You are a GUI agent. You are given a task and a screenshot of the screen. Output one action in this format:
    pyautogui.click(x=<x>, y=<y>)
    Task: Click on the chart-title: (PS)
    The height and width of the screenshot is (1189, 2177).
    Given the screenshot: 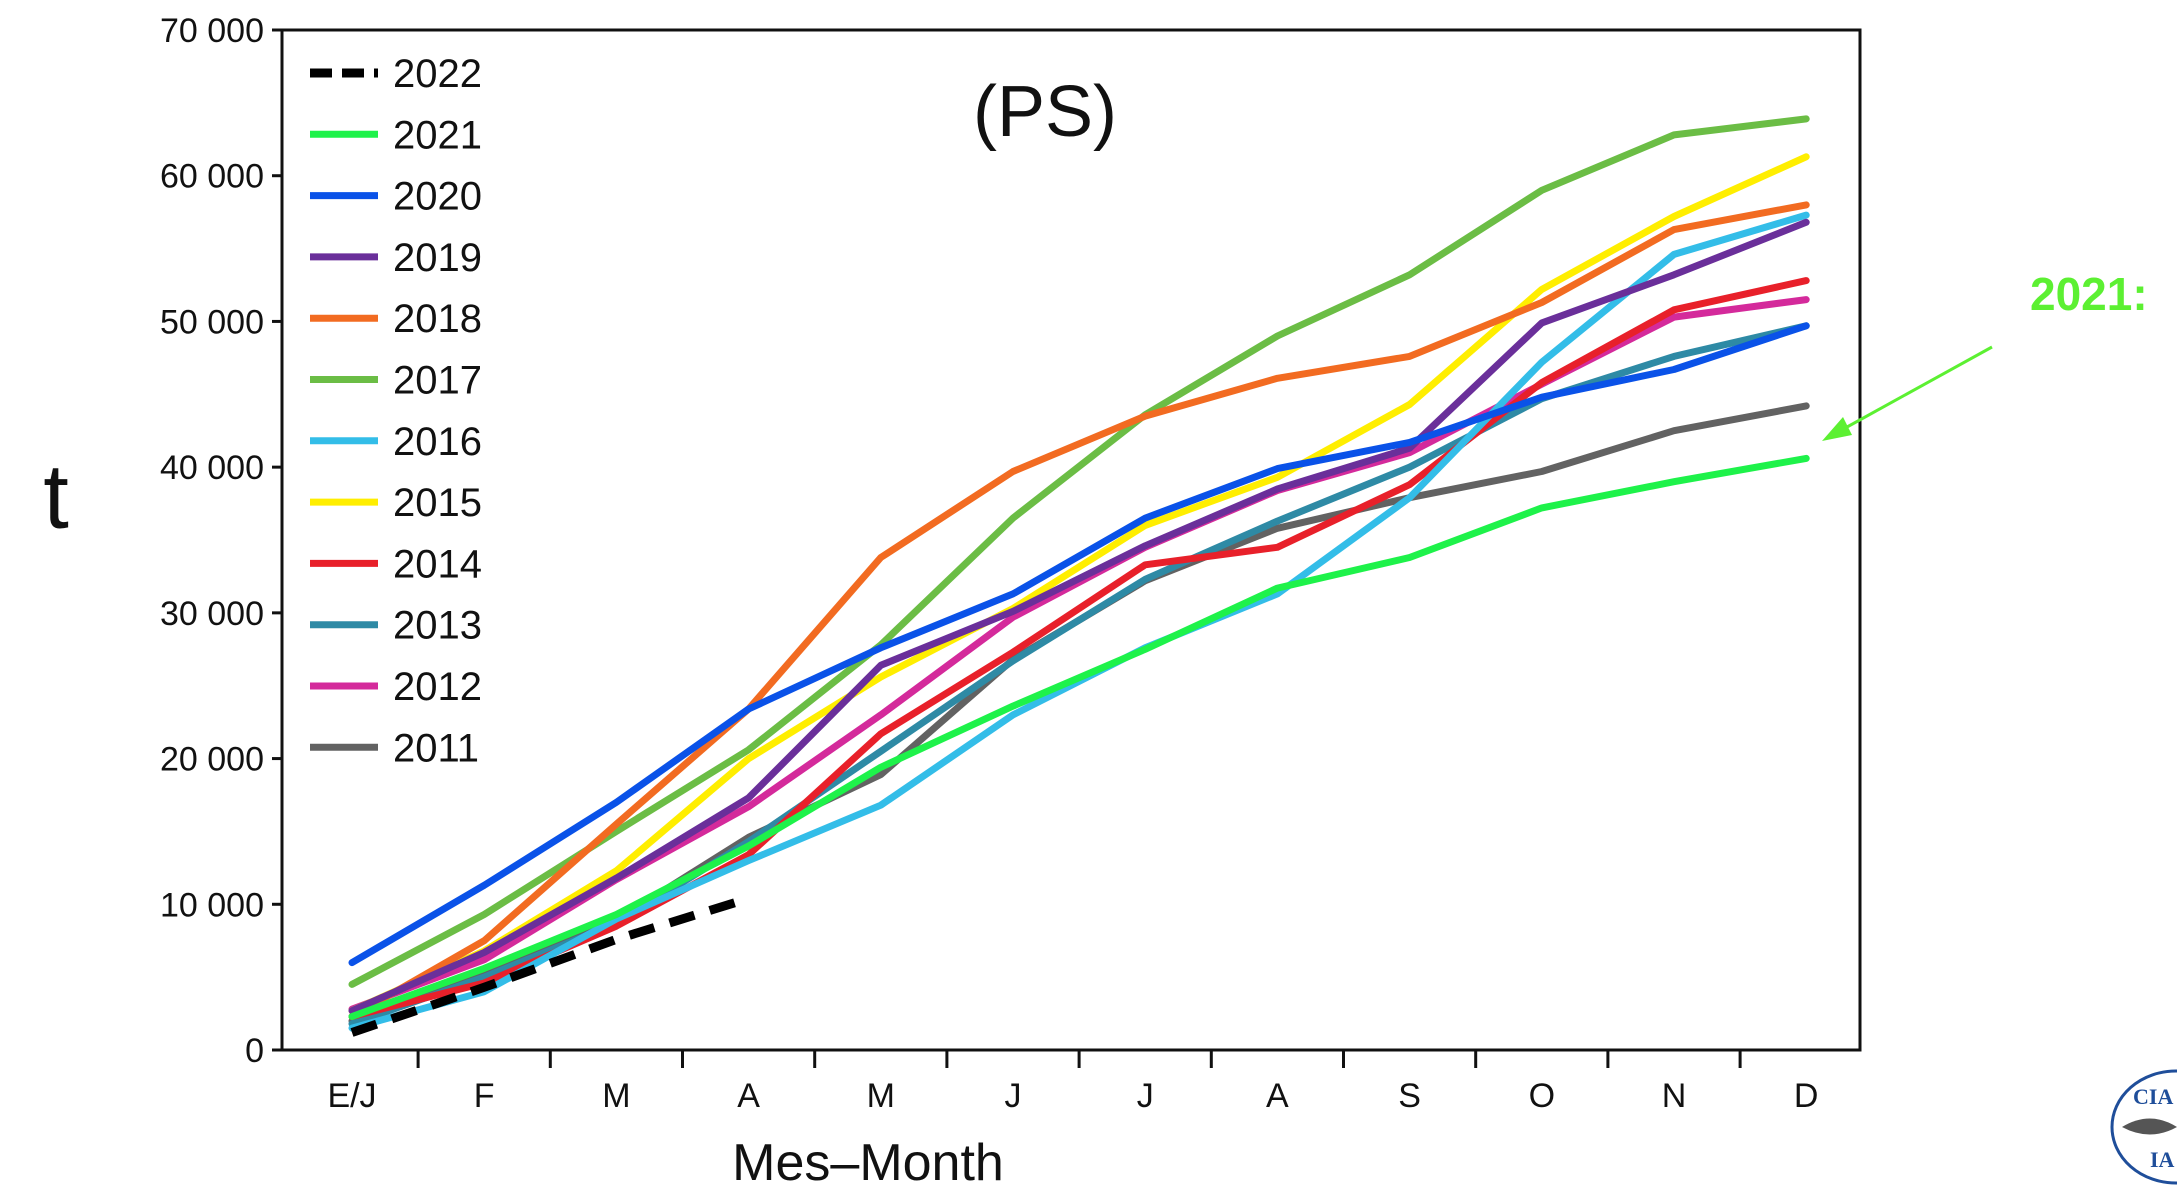 What is the action you would take?
    pyautogui.click(x=1045, y=112)
    